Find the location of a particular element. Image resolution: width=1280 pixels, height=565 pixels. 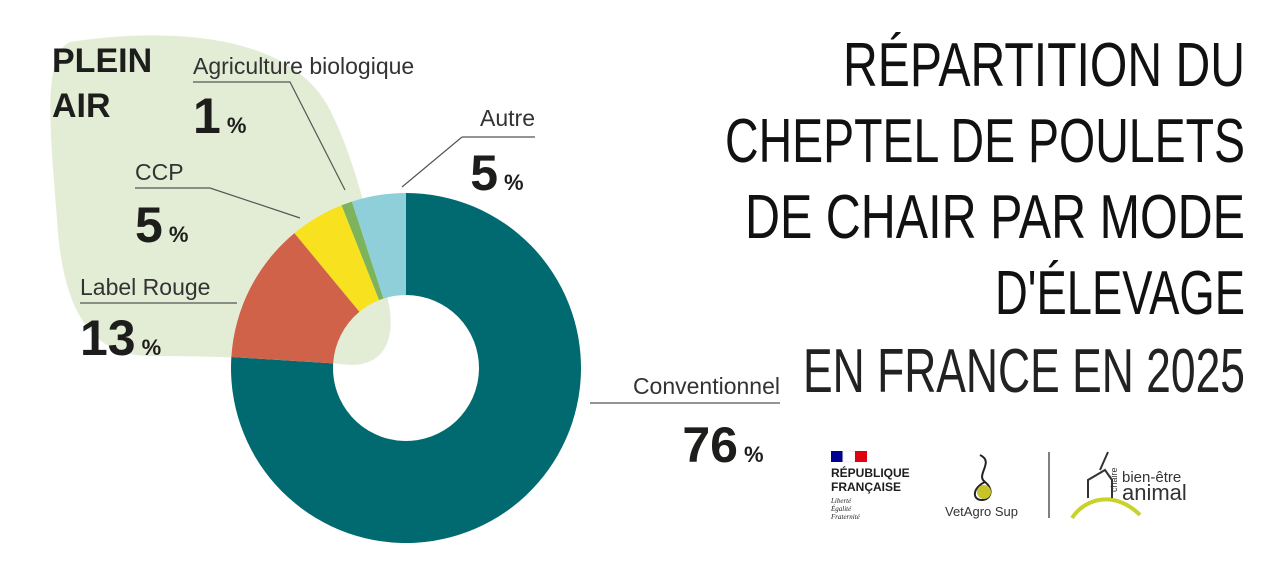

logo-text: bien-être is located at coordinates (1151, 477).